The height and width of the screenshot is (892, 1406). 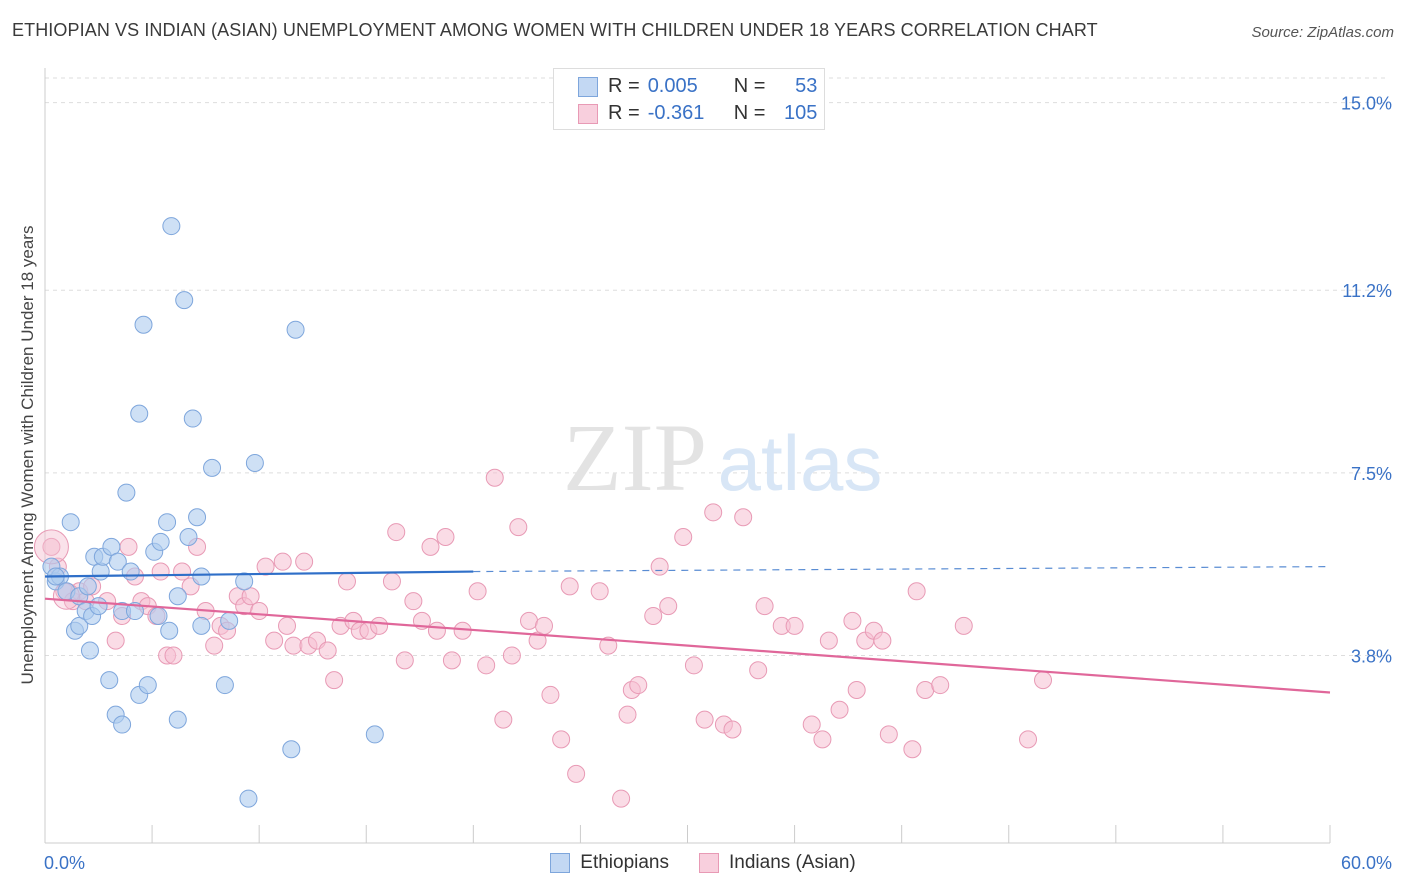 I want to click on ethiopians-legend-swatch, so click(x=560, y=863).